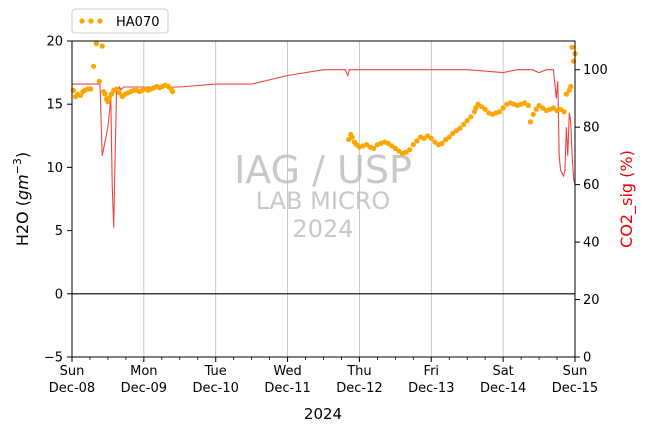 The height and width of the screenshot is (433, 647). What do you see at coordinates (575, 388) in the screenshot?
I see `x-tick-label: Dec-15` at bounding box center [575, 388].